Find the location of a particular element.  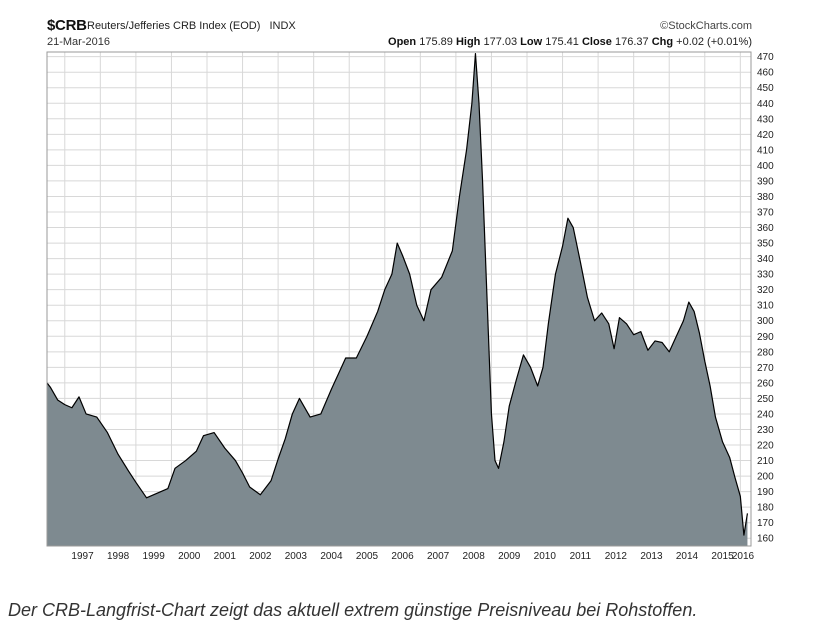

y-tick-label: 250 is located at coordinates (765, 399).